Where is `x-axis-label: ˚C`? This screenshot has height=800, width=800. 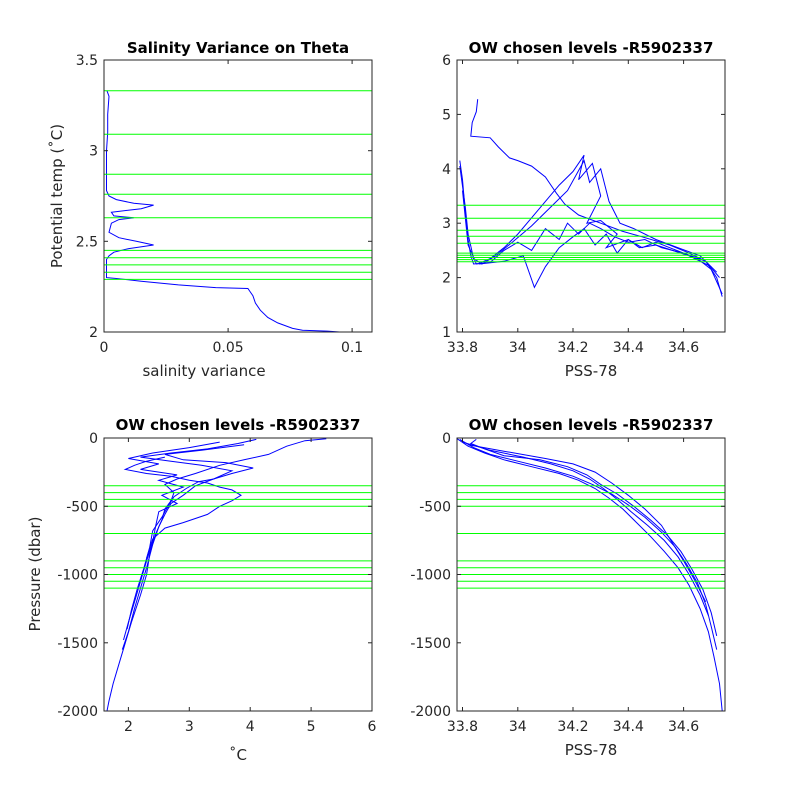 x-axis-label: ˚C is located at coordinates (238, 755).